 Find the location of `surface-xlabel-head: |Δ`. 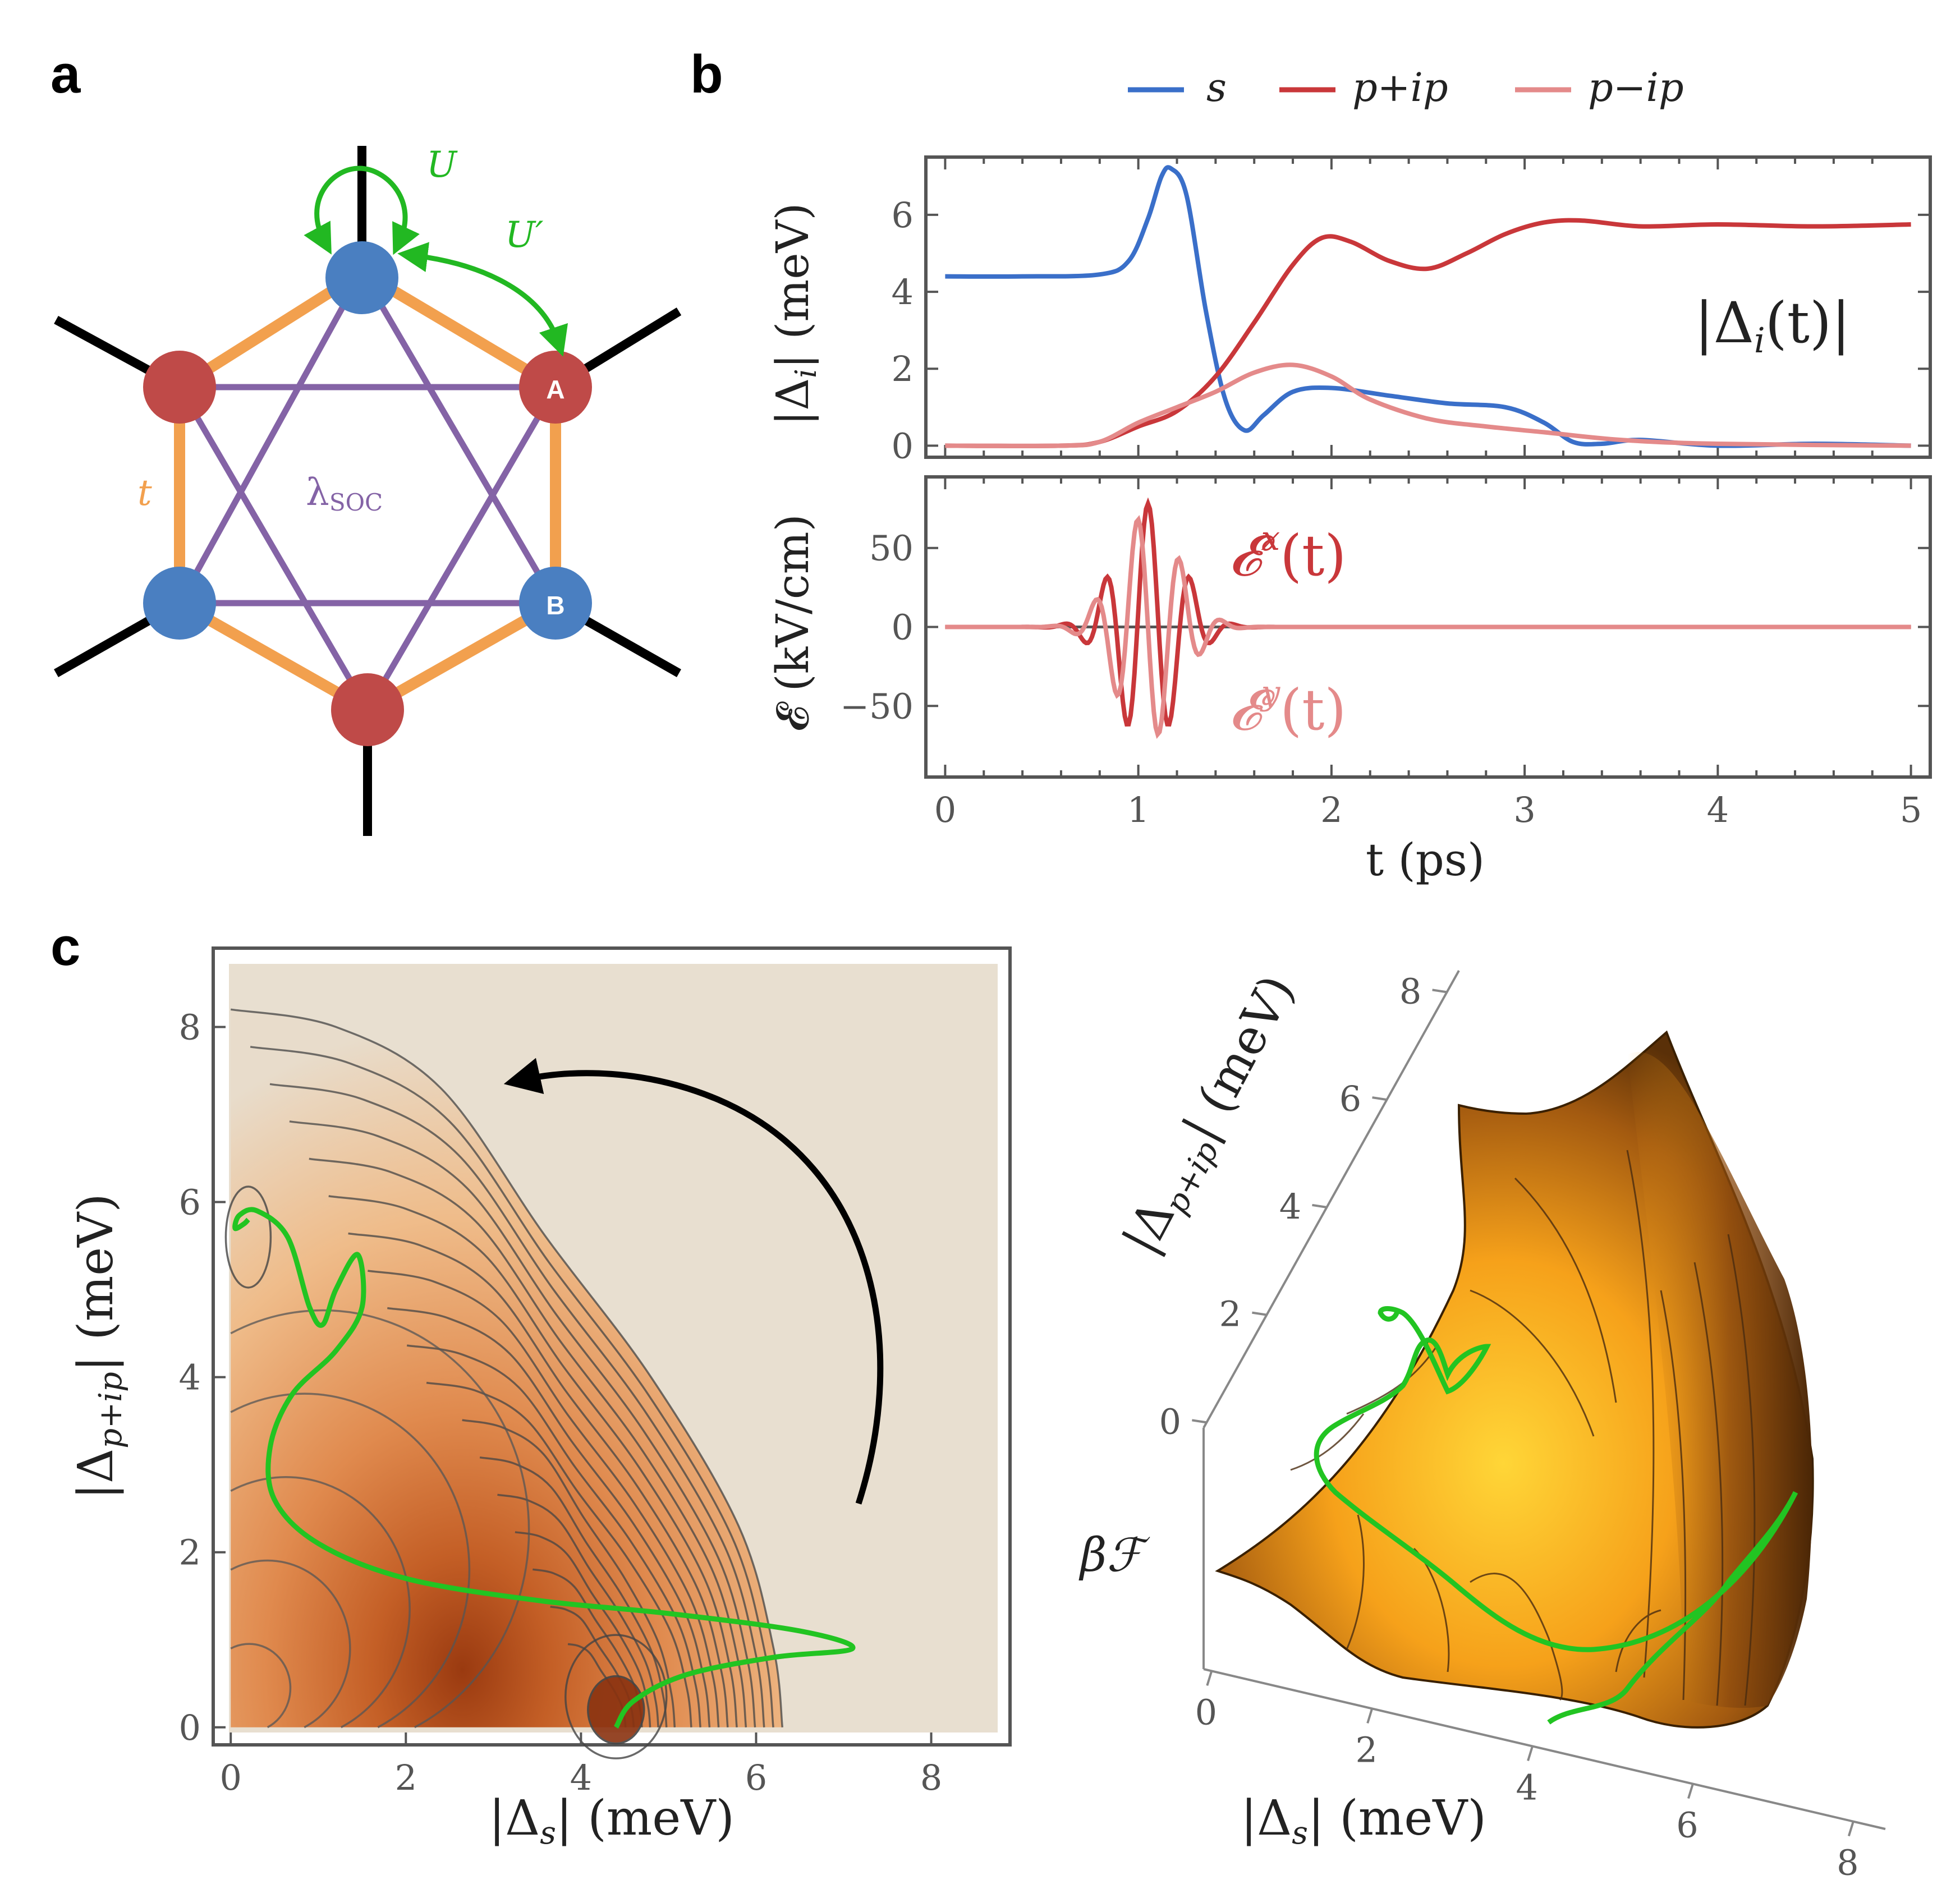

surface-xlabel-head: |Δ is located at coordinates (1266, 1818).